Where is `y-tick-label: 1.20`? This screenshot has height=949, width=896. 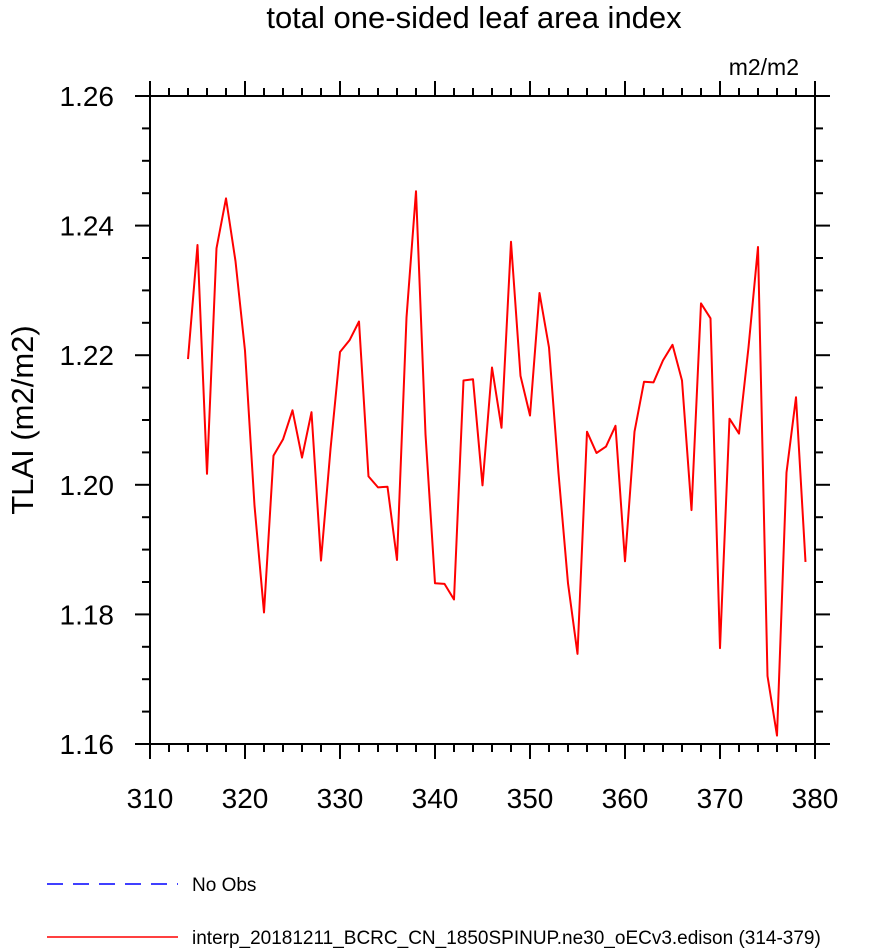 y-tick-label: 1.20 is located at coordinates (87, 485).